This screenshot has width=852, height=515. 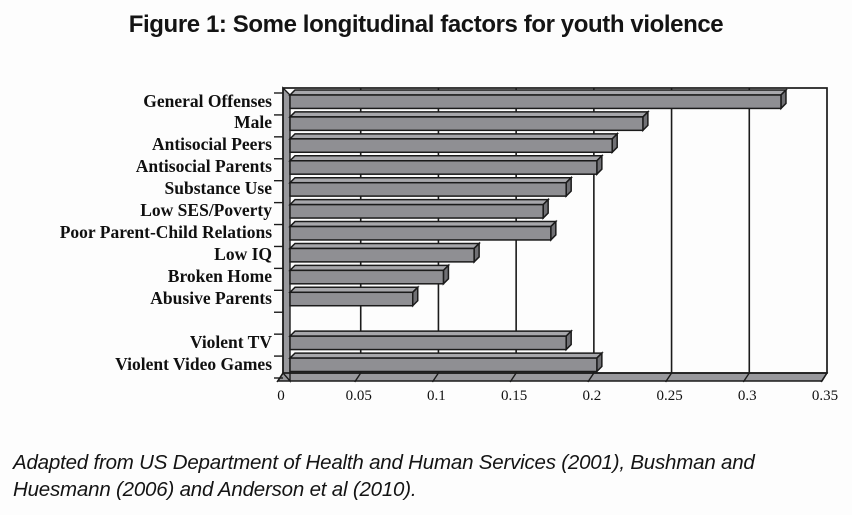 I want to click on x-tick-label-0.2: 0.2, so click(x=592, y=396).